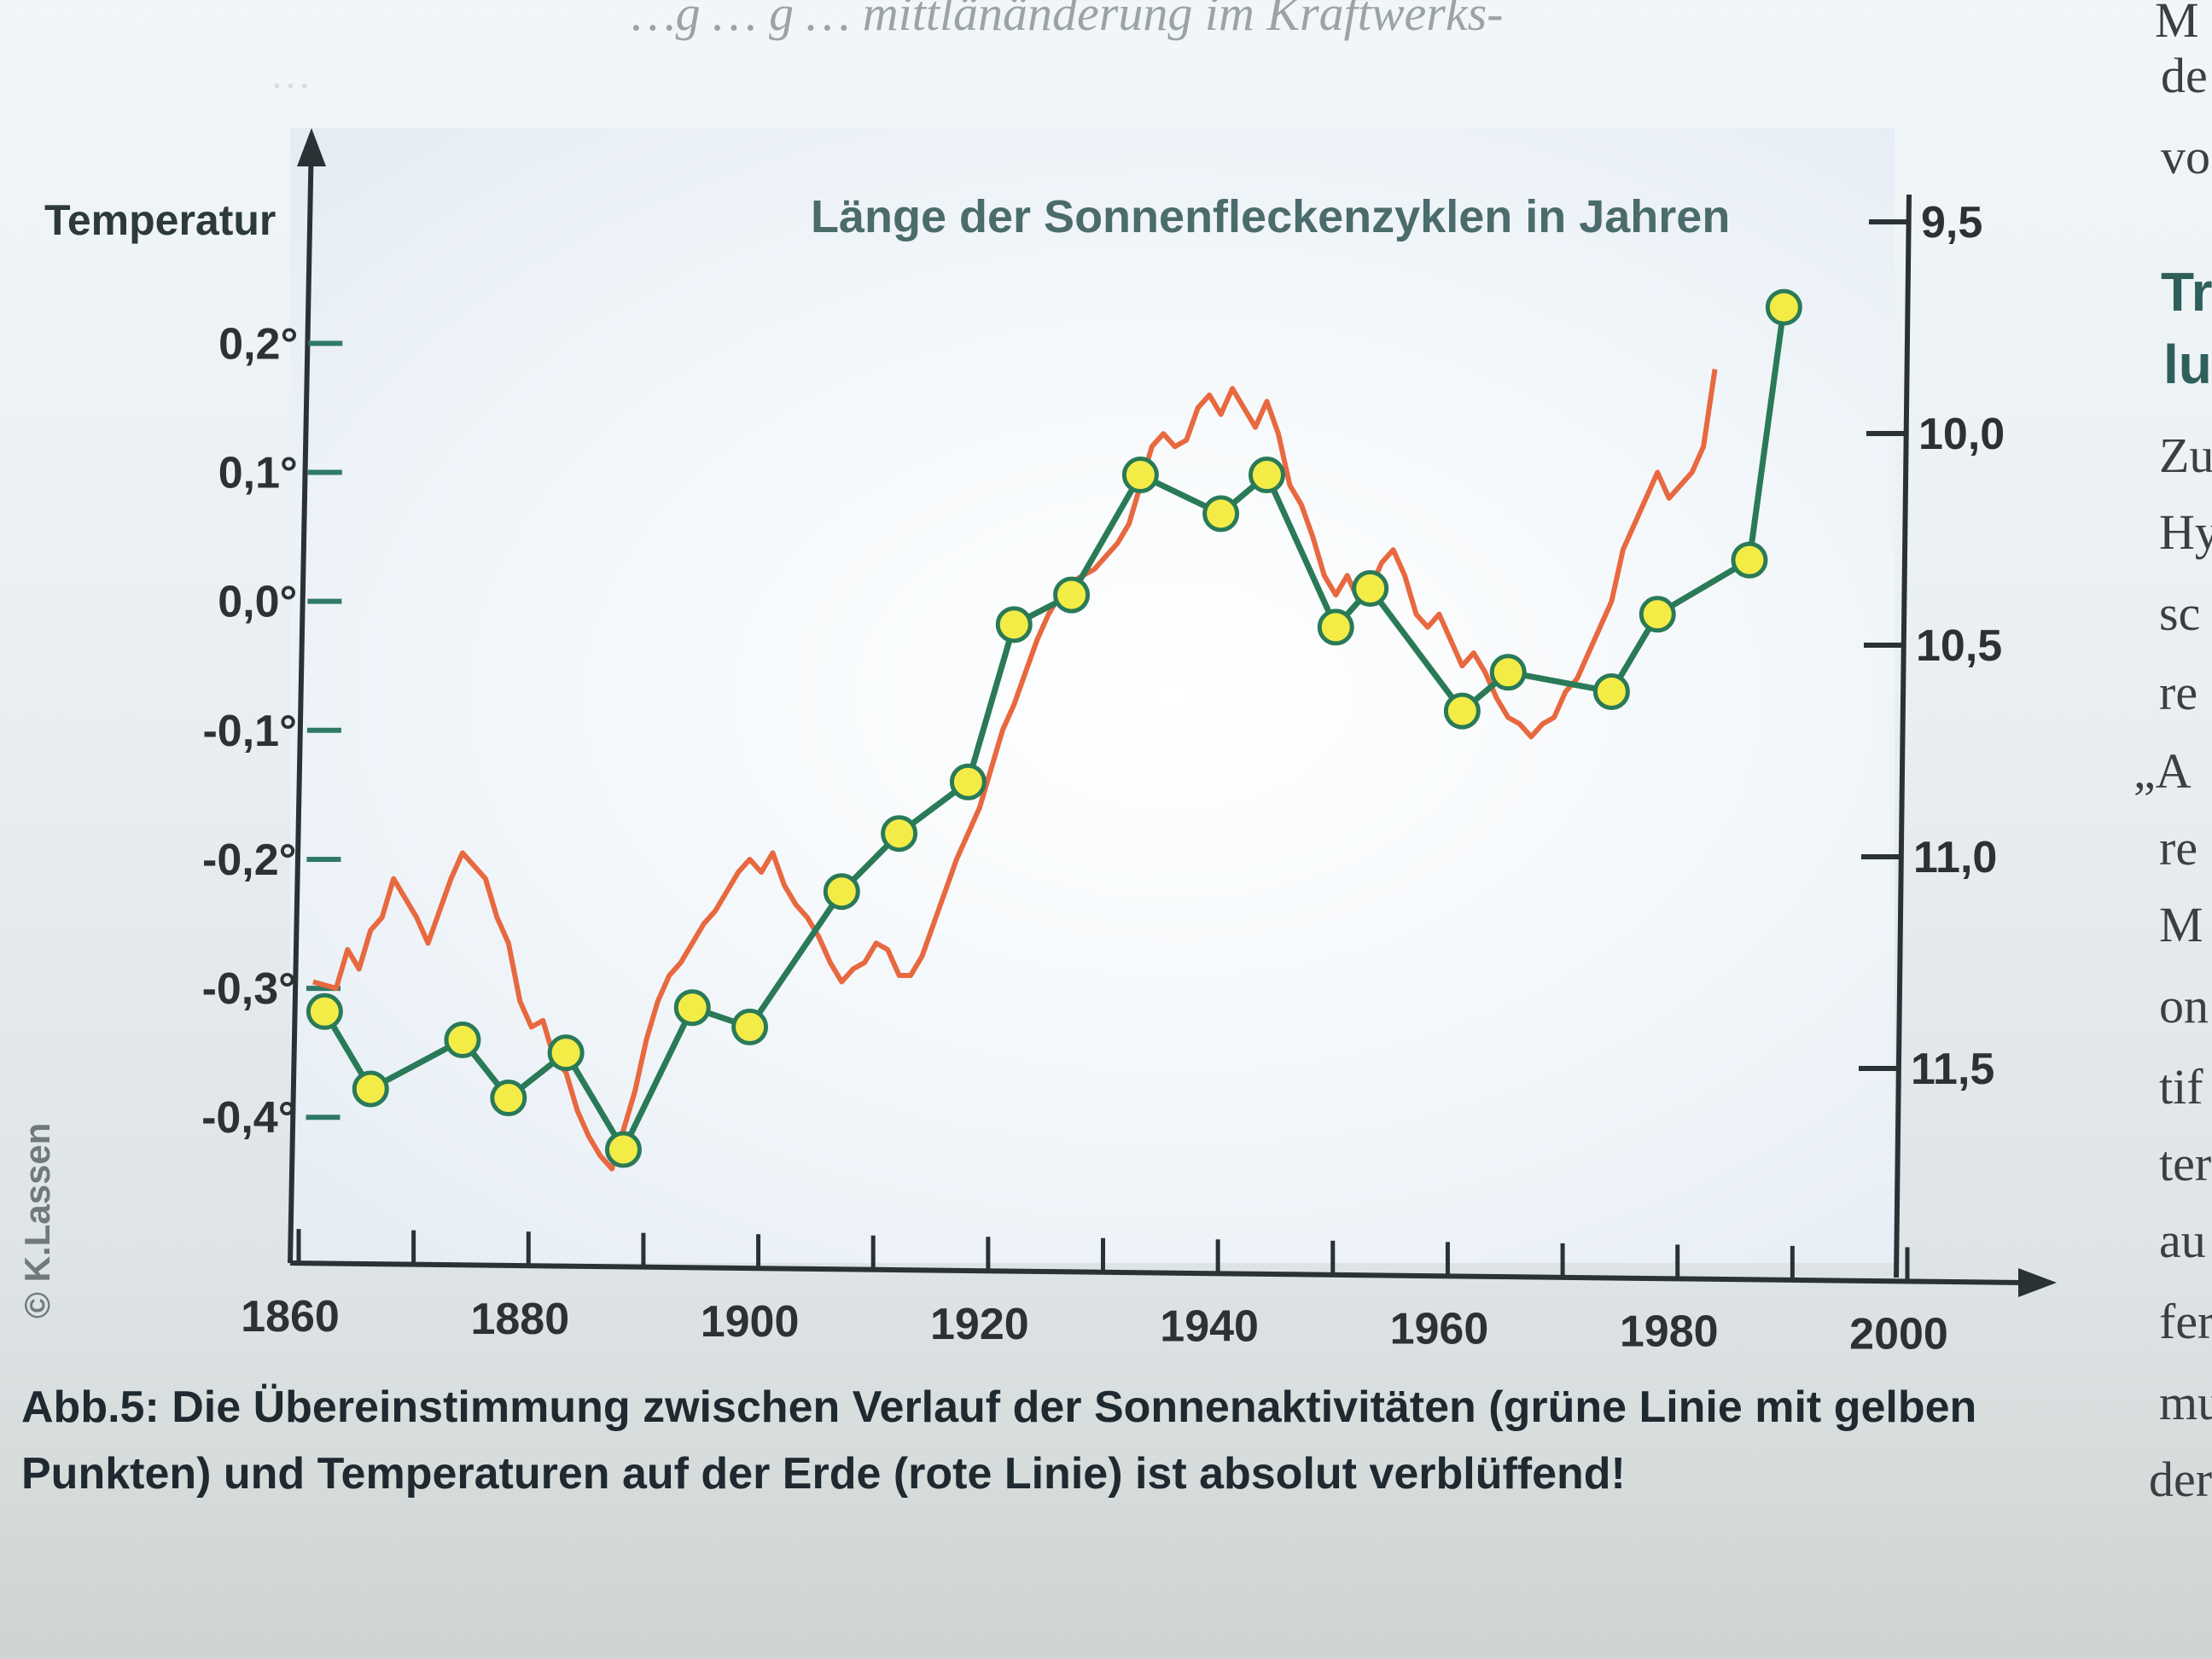  What do you see at coordinates (1959, 646) in the screenshot?
I see `right-tick-label: 10,5` at bounding box center [1959, 646].